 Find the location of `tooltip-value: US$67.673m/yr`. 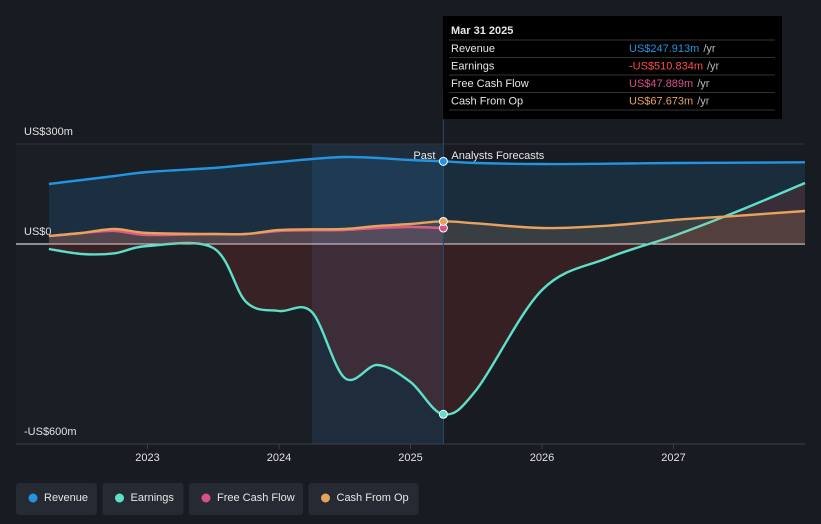

tooltip-value: US$67.673m/yr is located at coordinates (669, 101).